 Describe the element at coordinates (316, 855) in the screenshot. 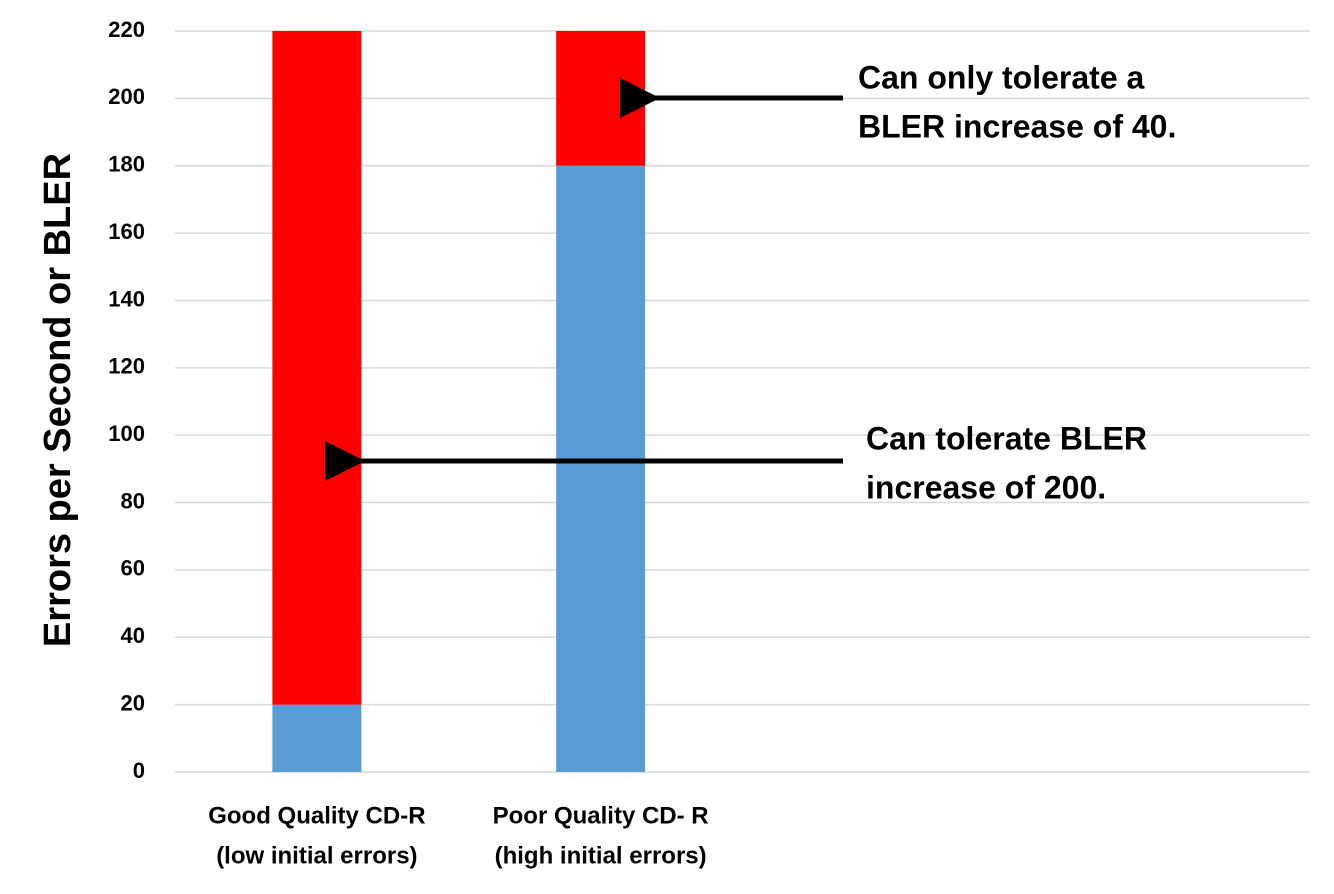

I see `x-tick-label: (low initial errors)` at that location.